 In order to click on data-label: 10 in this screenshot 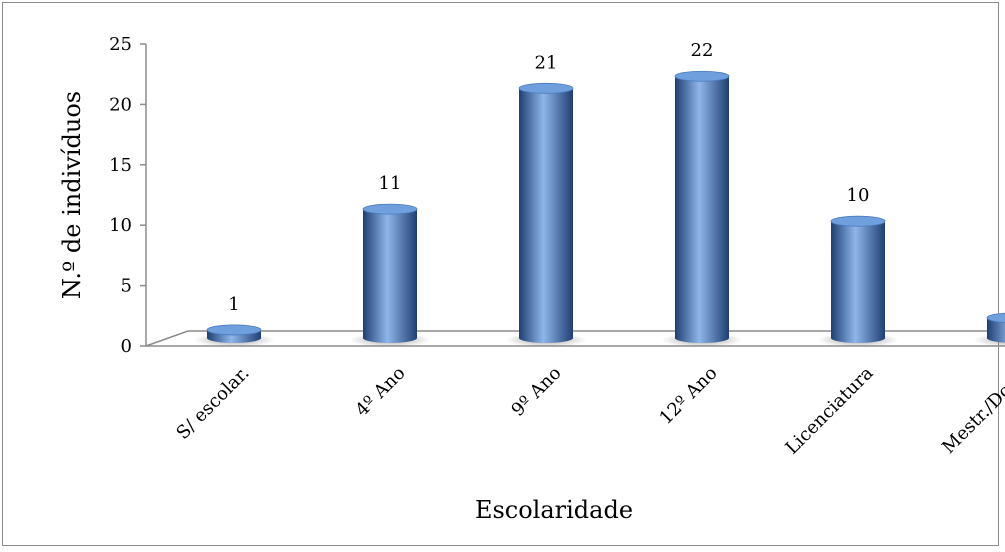, I will do `click(858, 195)`.